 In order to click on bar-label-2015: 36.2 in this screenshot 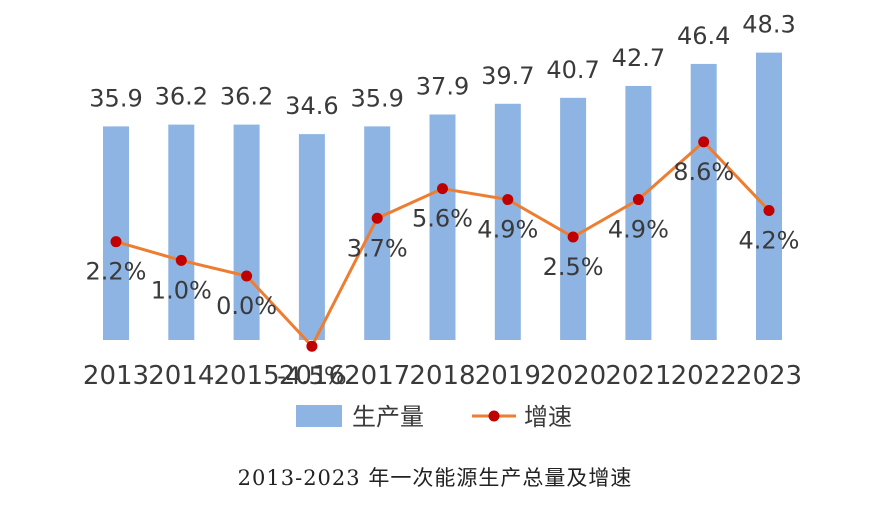, I will do `click(246, 97)`.